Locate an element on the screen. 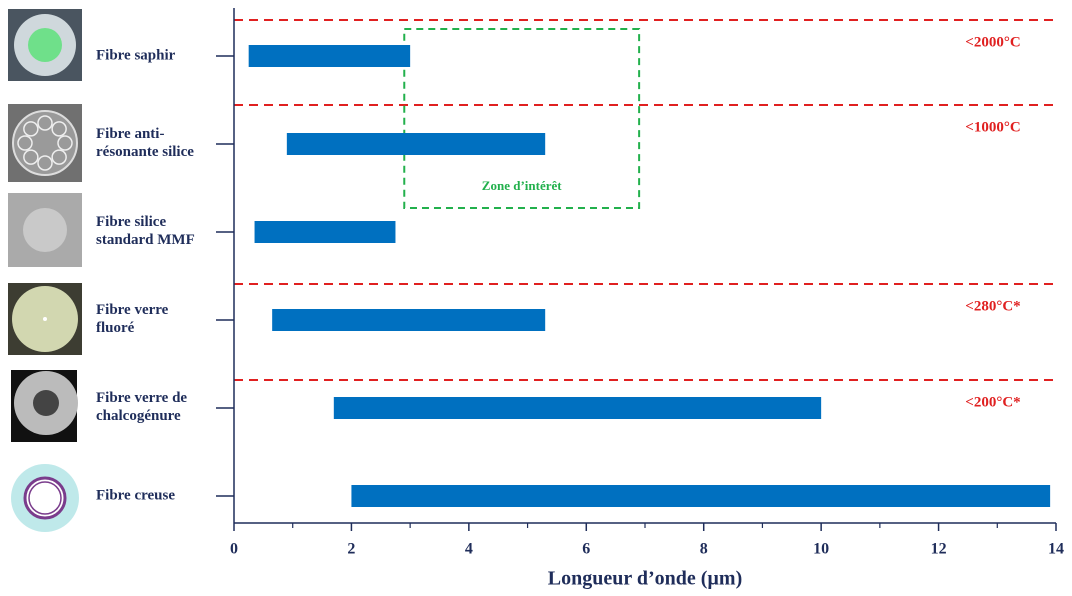  x-tick-label: 6 is located at coordinates (586, 549).